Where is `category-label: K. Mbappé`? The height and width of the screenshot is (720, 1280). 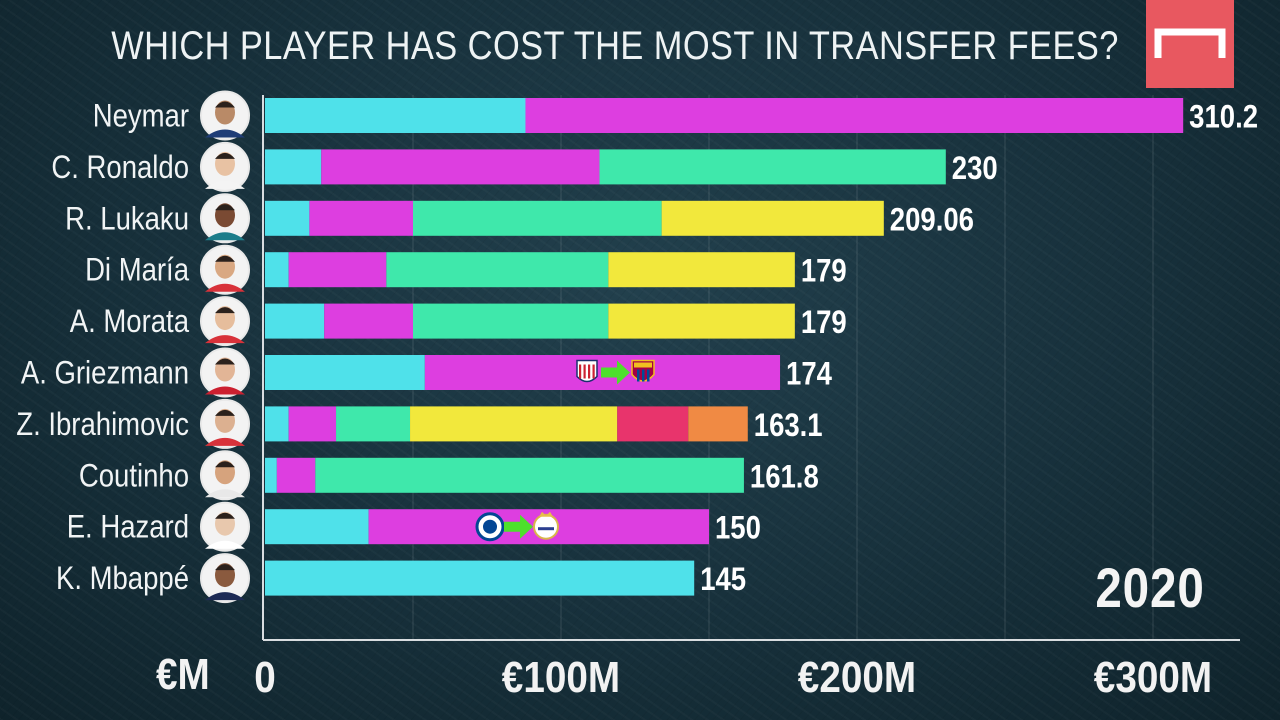
category-label: K. Mbappé is located at coordinates (122, 578).